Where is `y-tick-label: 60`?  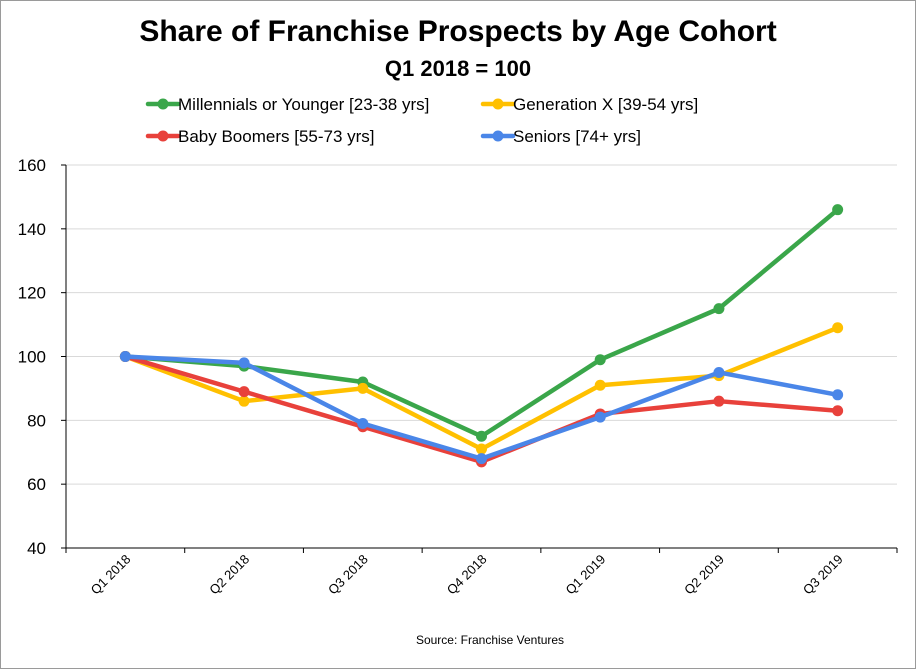
y-tick-label: 60 is located at coordinates (36, 484).